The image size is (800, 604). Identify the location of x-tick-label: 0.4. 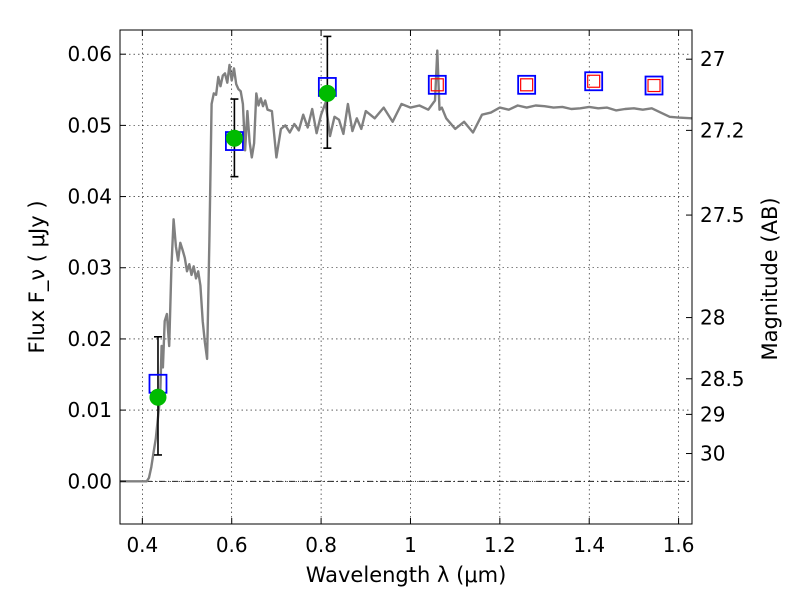
(142, 545).